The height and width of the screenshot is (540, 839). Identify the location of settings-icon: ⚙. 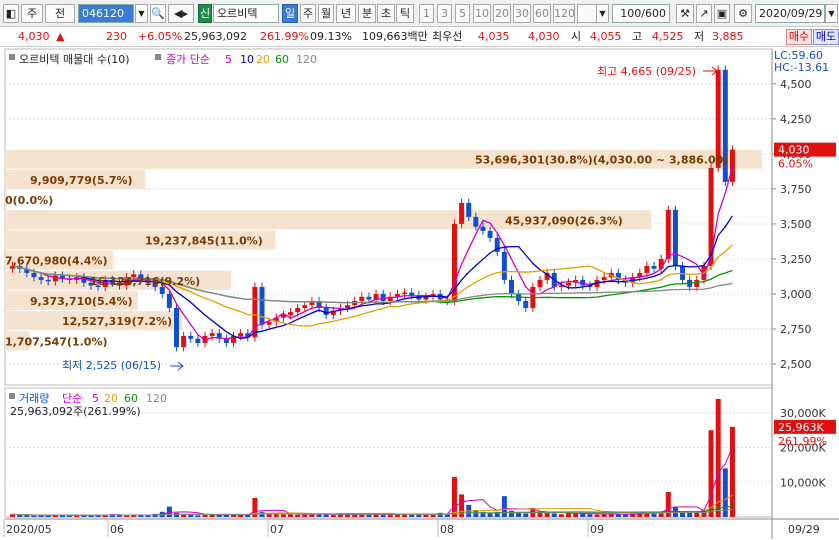
(743, 13).